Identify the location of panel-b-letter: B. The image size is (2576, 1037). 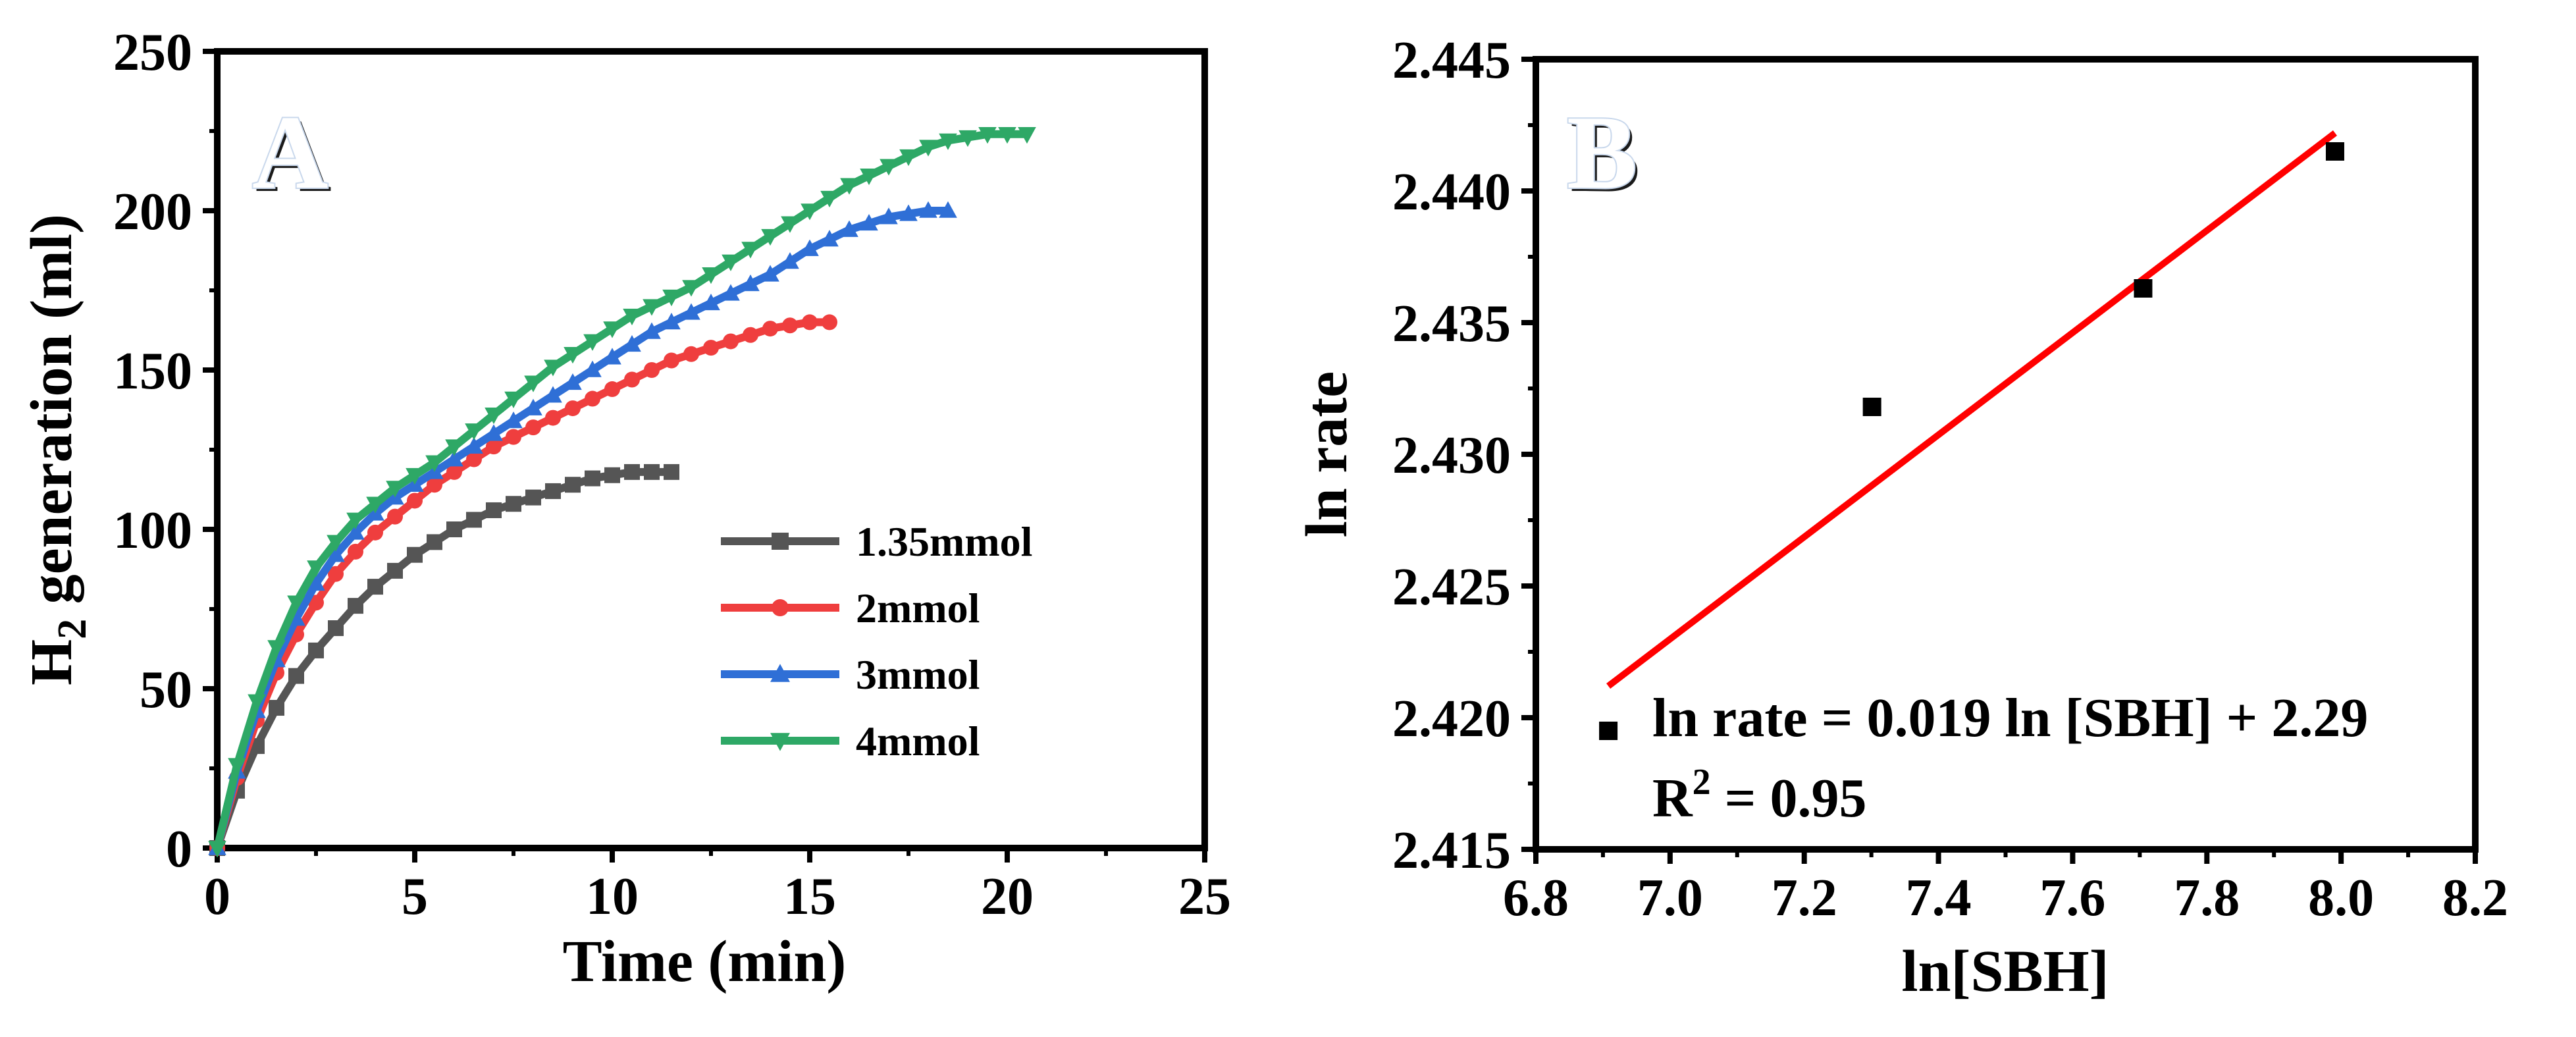
(1602, 152).